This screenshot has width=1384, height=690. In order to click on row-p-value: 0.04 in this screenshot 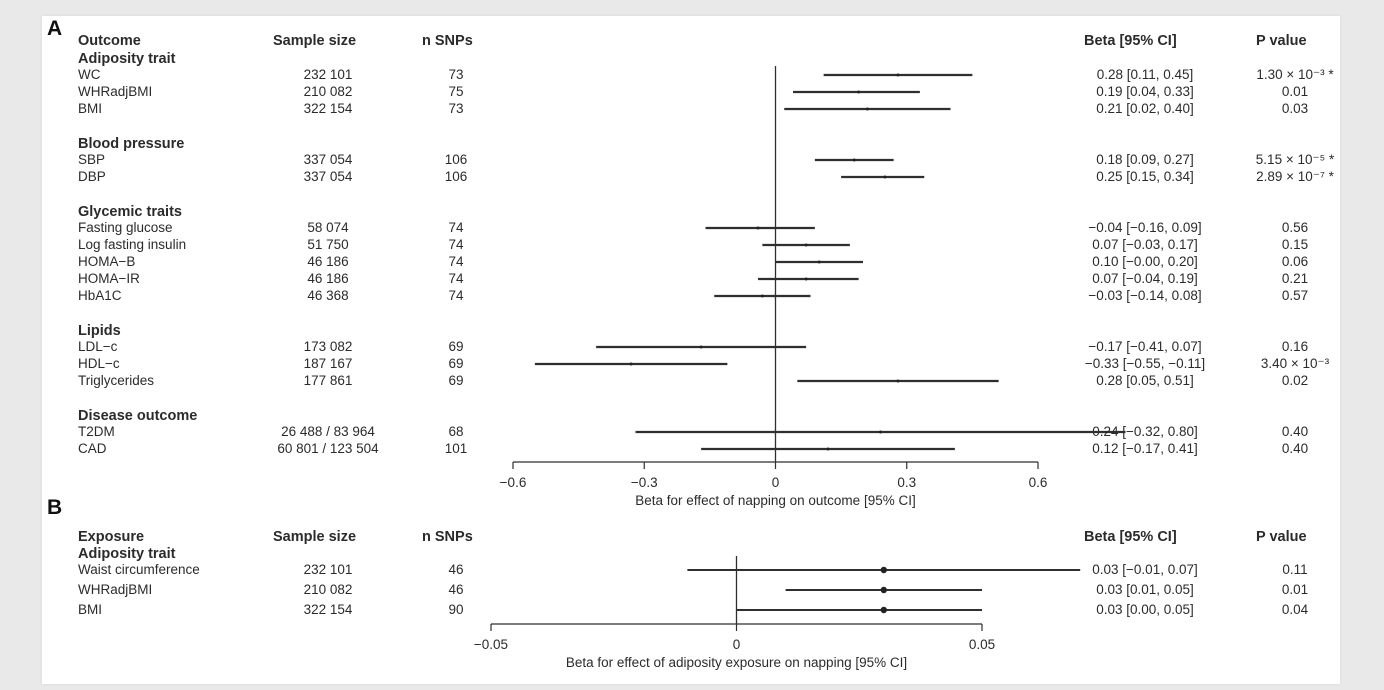, I will do `click(1295, 609)`.